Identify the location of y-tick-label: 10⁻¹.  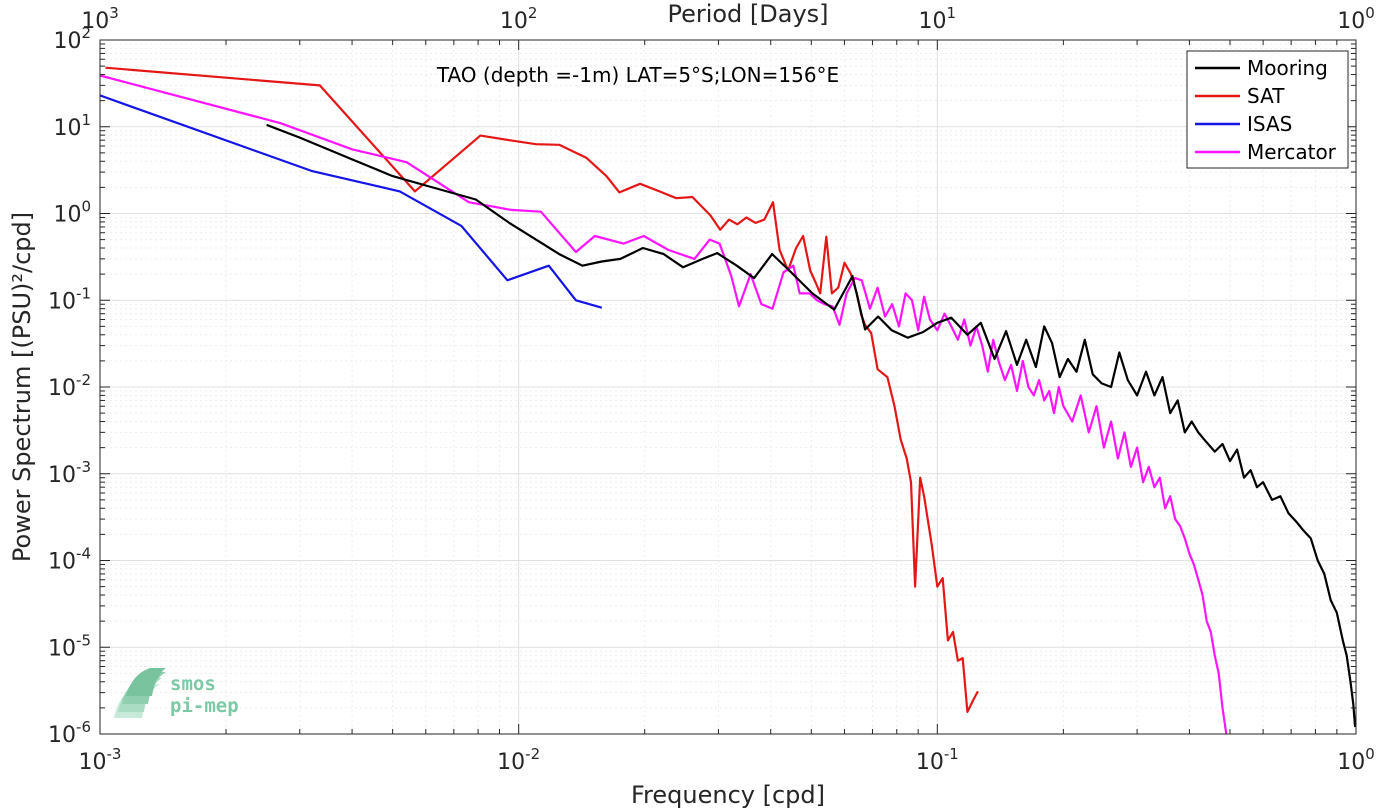
(69, 299).